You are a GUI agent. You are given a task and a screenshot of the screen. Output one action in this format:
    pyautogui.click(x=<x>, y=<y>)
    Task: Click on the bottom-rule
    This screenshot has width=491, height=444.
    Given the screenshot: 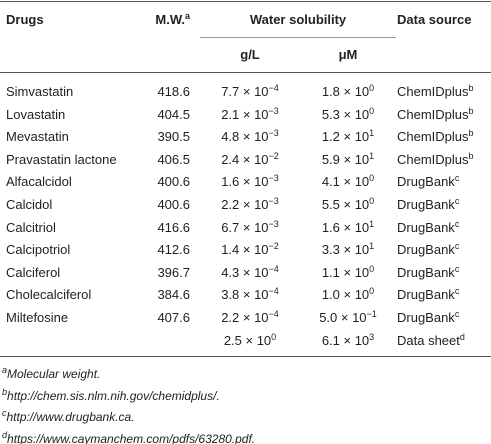 What is the action you would take?
    pyautogui.click(x=245, y=356)
    